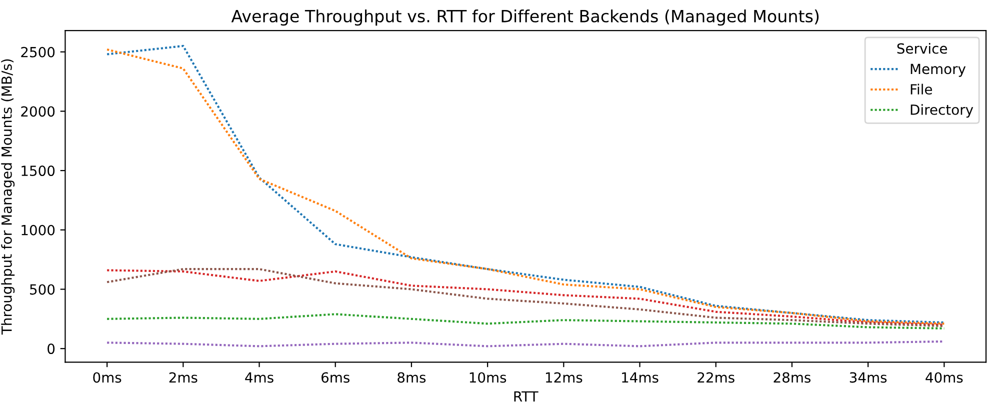 The height and width of the screenshot is (407, 988). What do you see at coordinates (38, 171) in the screenshot?
I see `y-tick-label: 1500` at bounding box center [38, 171].